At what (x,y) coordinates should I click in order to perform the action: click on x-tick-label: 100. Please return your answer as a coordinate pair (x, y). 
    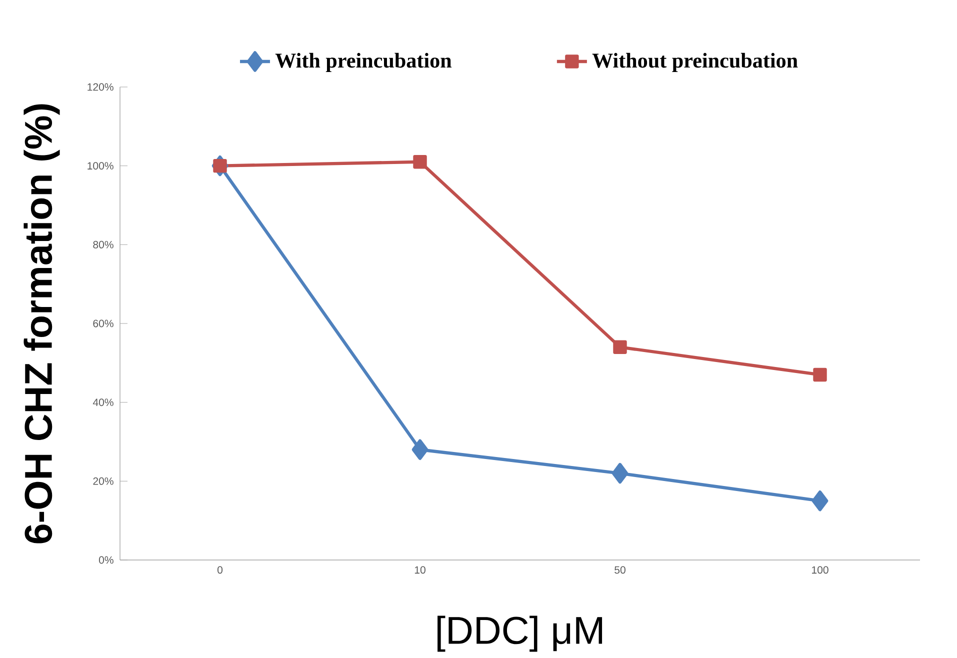
    Looking at the image, I should click on (820, 570).